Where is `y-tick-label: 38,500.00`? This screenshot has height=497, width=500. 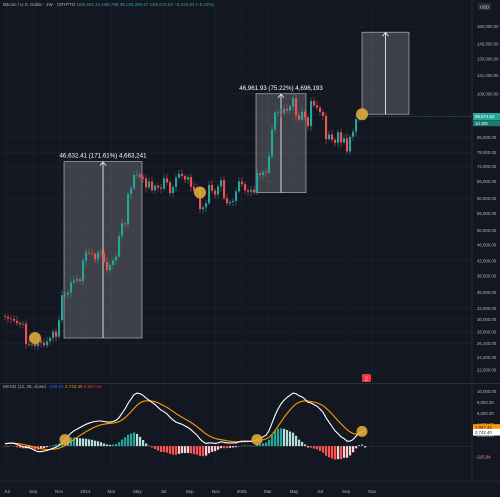 y-tick-label: 38,500.00 is located at coordinates (487, 276).